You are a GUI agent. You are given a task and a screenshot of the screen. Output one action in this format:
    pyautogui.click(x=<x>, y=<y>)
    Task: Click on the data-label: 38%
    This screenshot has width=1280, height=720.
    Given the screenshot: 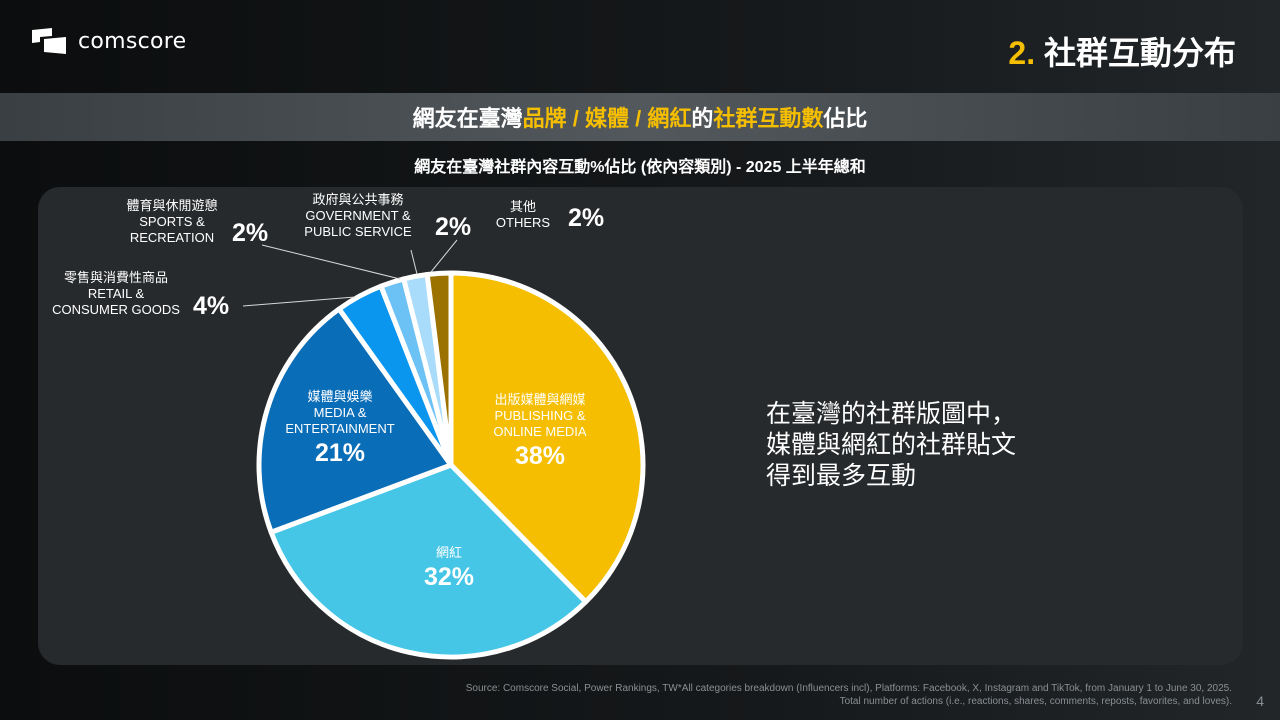 What is the action you would take?
    pyautogui.click(x=540, y=456)
    